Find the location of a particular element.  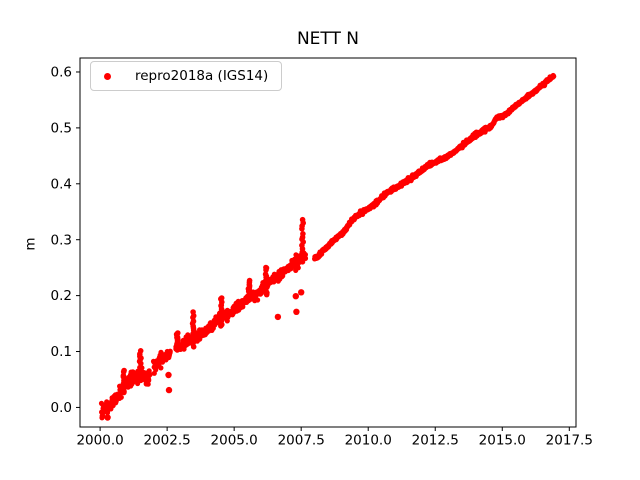

legend: repro2018a (IGS14) is located at coordinates (186, 76).